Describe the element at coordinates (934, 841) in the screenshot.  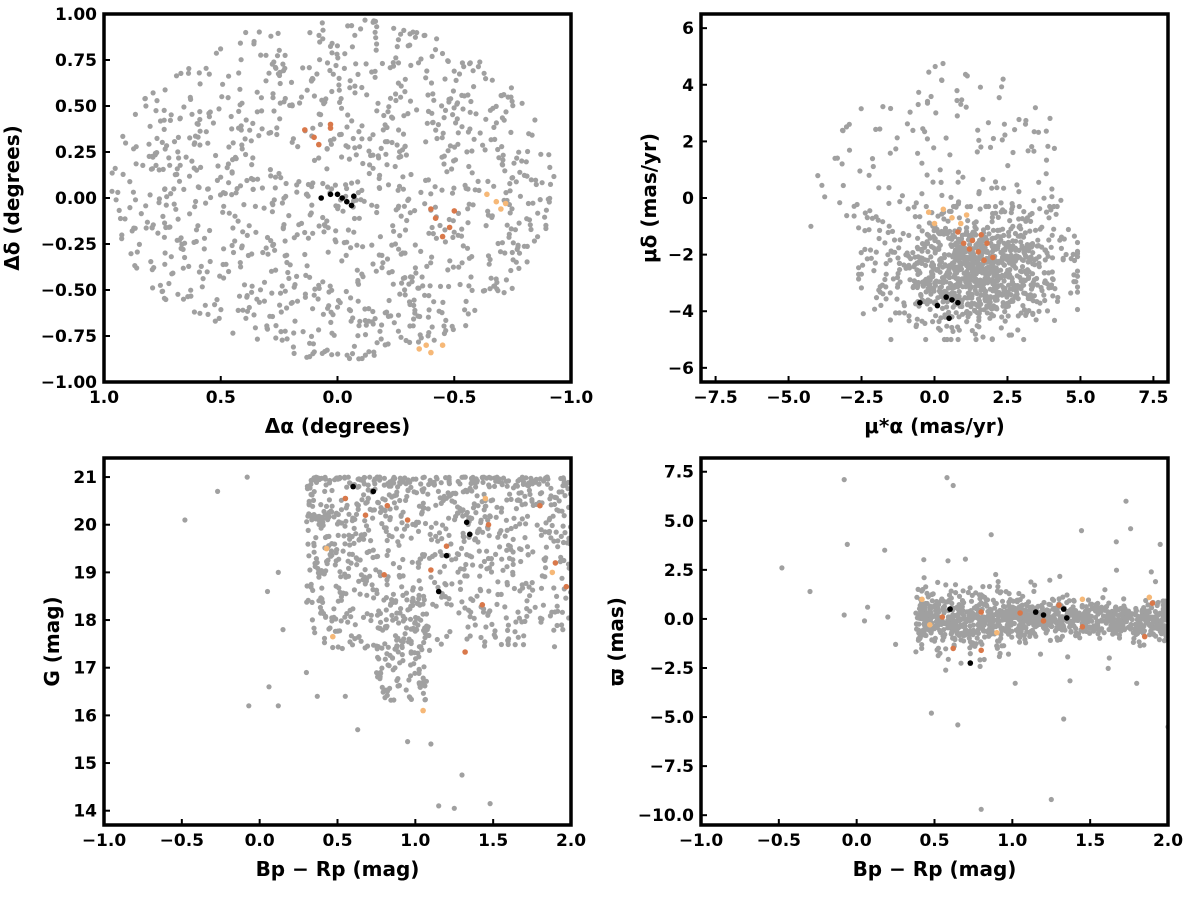
I see `x-tick-label: 0.5` at that location.